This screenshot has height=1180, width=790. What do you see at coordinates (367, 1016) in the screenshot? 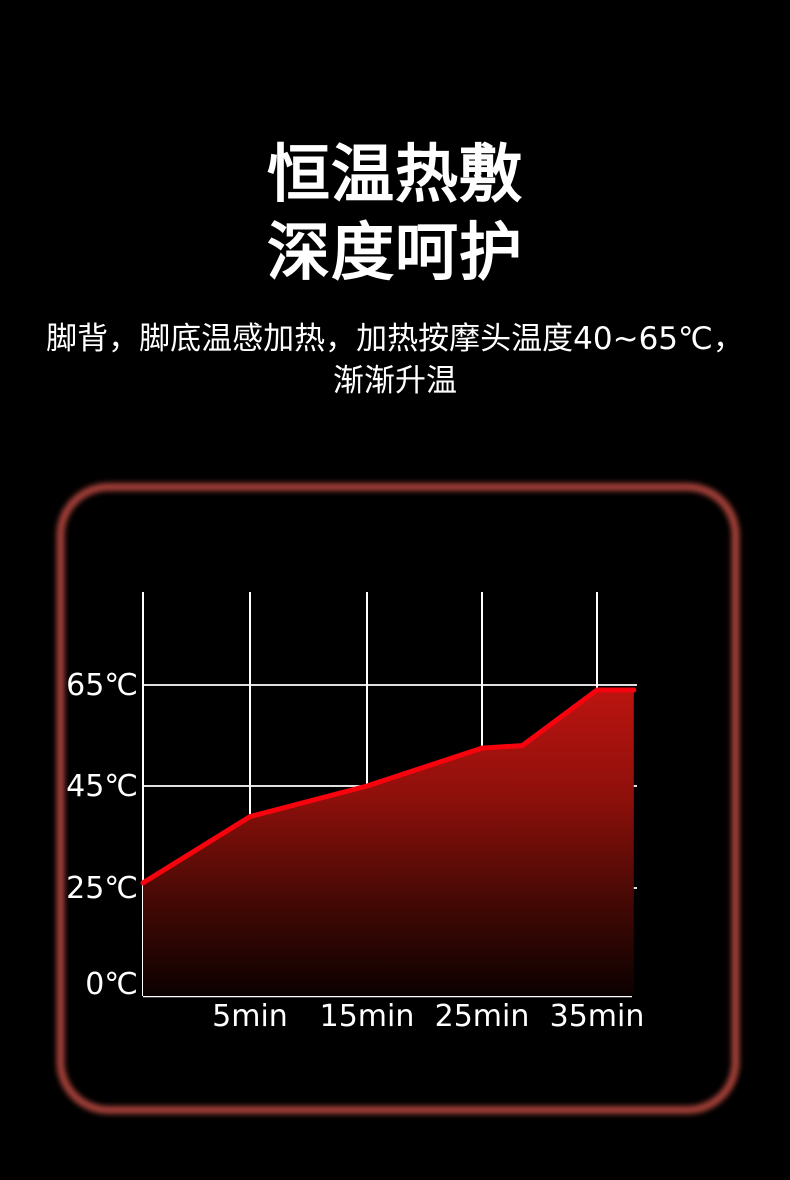
I see `x-tick-label: 15min` at bounding box center [367, 1016].